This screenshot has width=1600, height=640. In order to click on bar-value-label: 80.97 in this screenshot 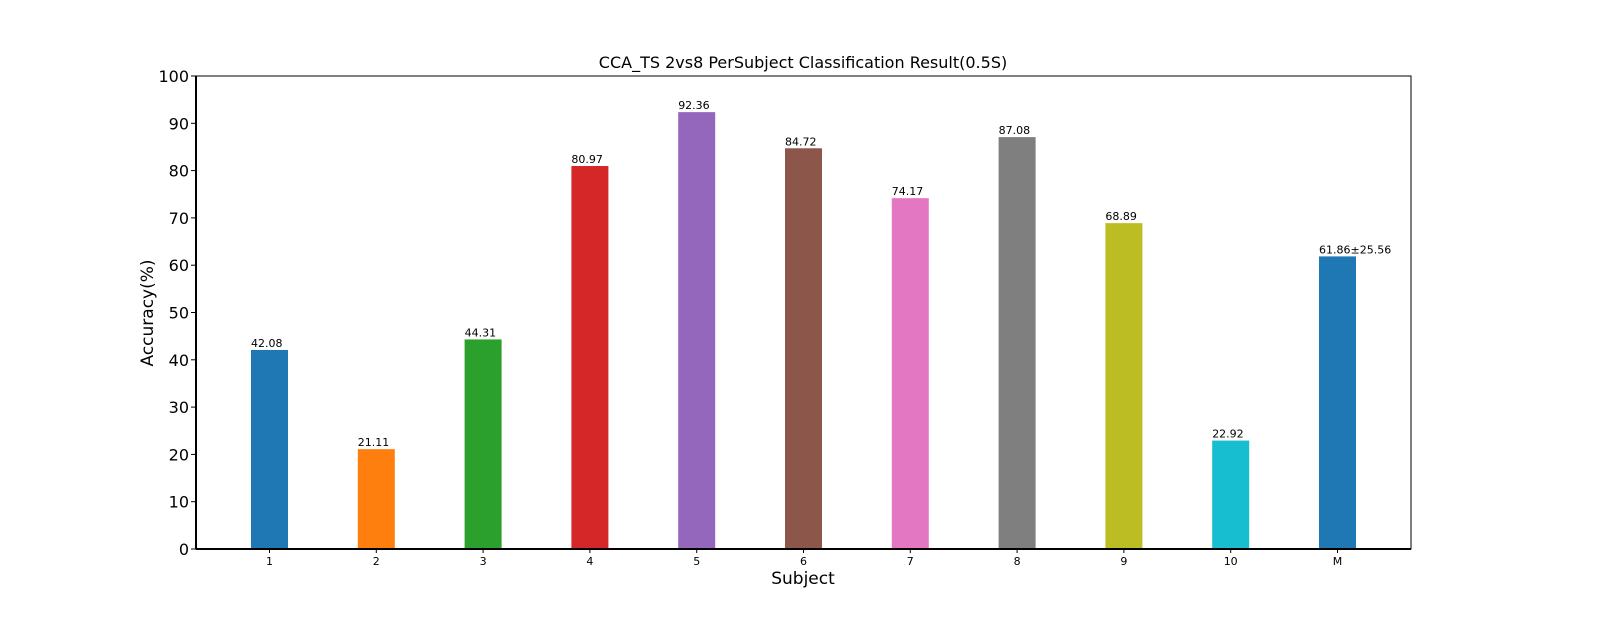, I will do `click(587, 159)`.